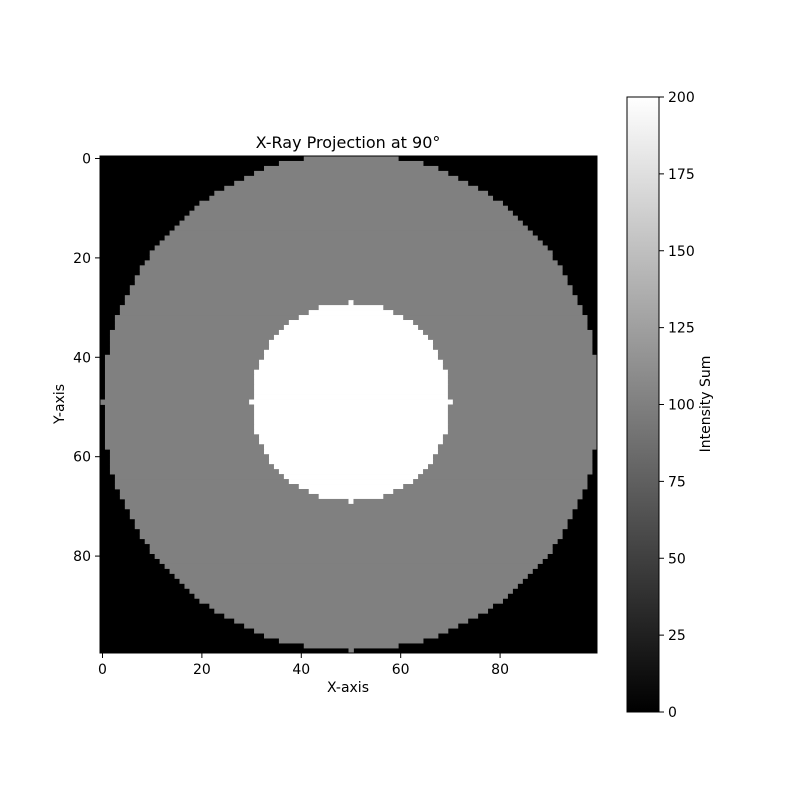 This screenshot has width=800, height=800. I want to click on colorbar: 0 25 50 75 100 125 150 175 200 Intensity Sum, so click(670, 405).